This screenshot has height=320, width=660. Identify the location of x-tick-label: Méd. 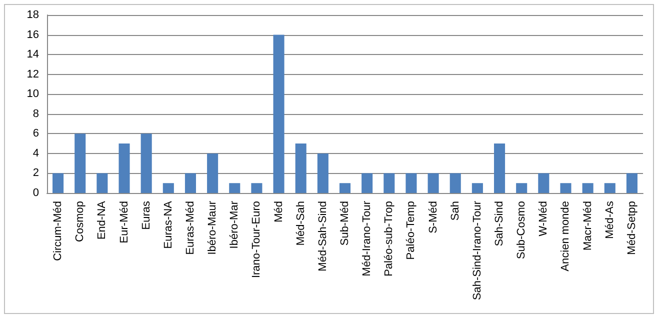
(278, 211).